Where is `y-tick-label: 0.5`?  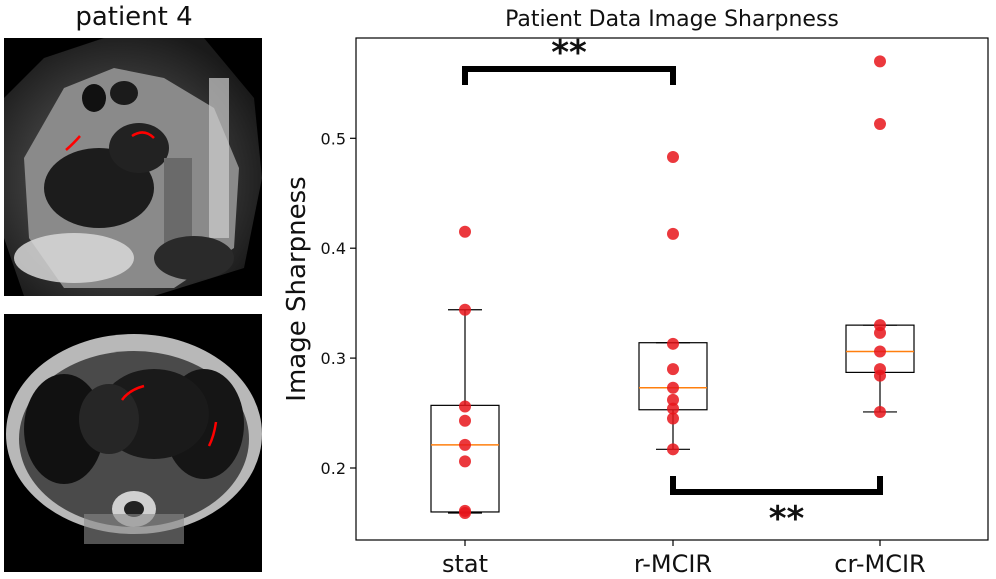 y-tick-label: 0.5 is located at coordinates (333, 138).